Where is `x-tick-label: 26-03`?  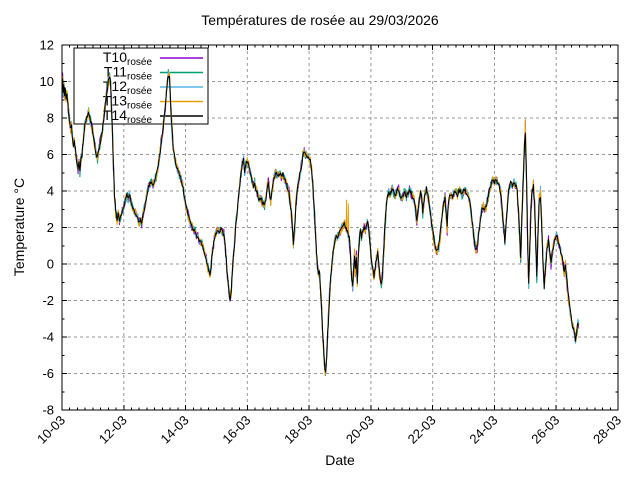
x-tick-label: 26-03 is located at coordinates (545, 430).